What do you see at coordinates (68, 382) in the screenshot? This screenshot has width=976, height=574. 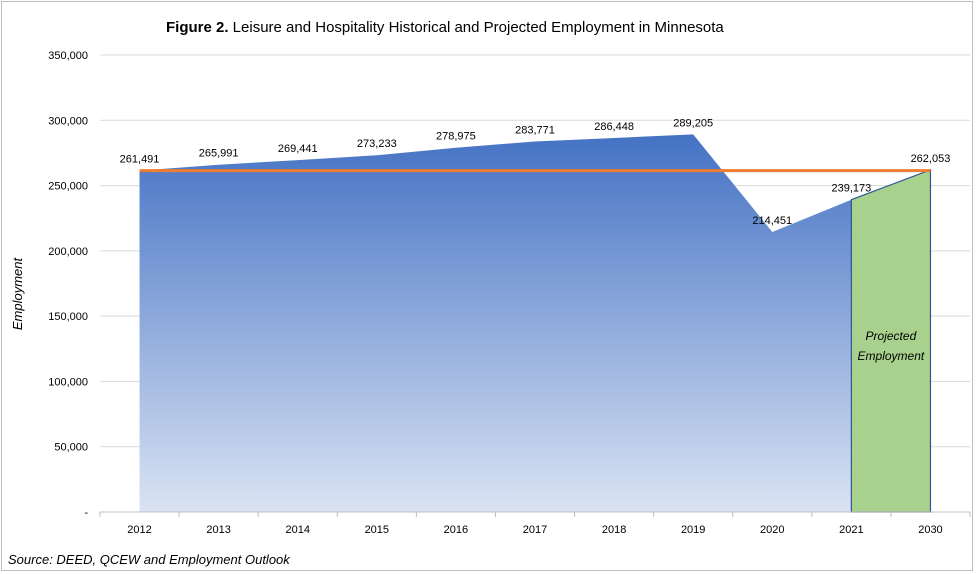 I see `y-tick-label: 100,000` at bounding box center [68, 382].